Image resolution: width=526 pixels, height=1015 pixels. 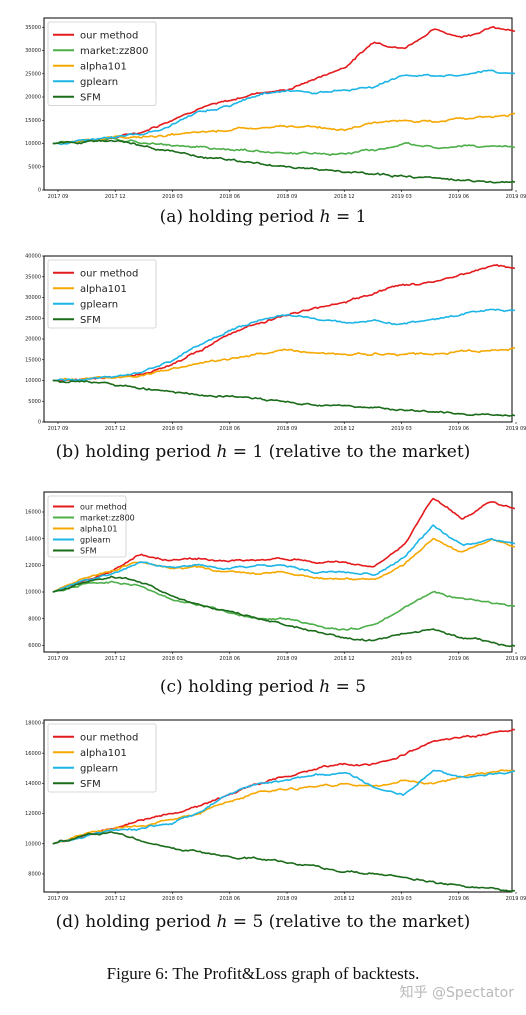 What do you see at coordinates (34, 646) in the screenshot?
I see `y-tick-label: 6000` at bounding box center [34, 646].